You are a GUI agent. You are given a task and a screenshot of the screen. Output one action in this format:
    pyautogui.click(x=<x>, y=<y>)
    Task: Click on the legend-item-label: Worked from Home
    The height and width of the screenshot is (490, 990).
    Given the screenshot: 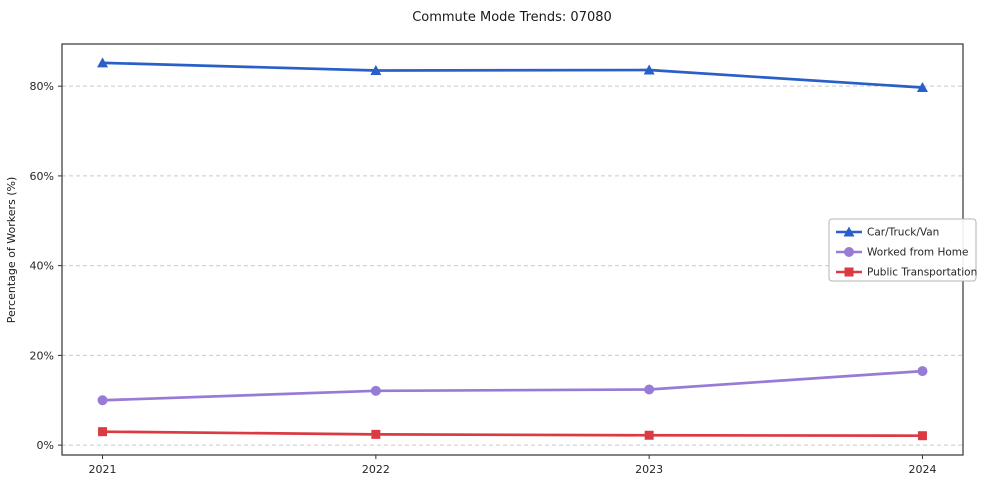 What is the action you would take?
    pyautogui.click(x=917, y=253)
    